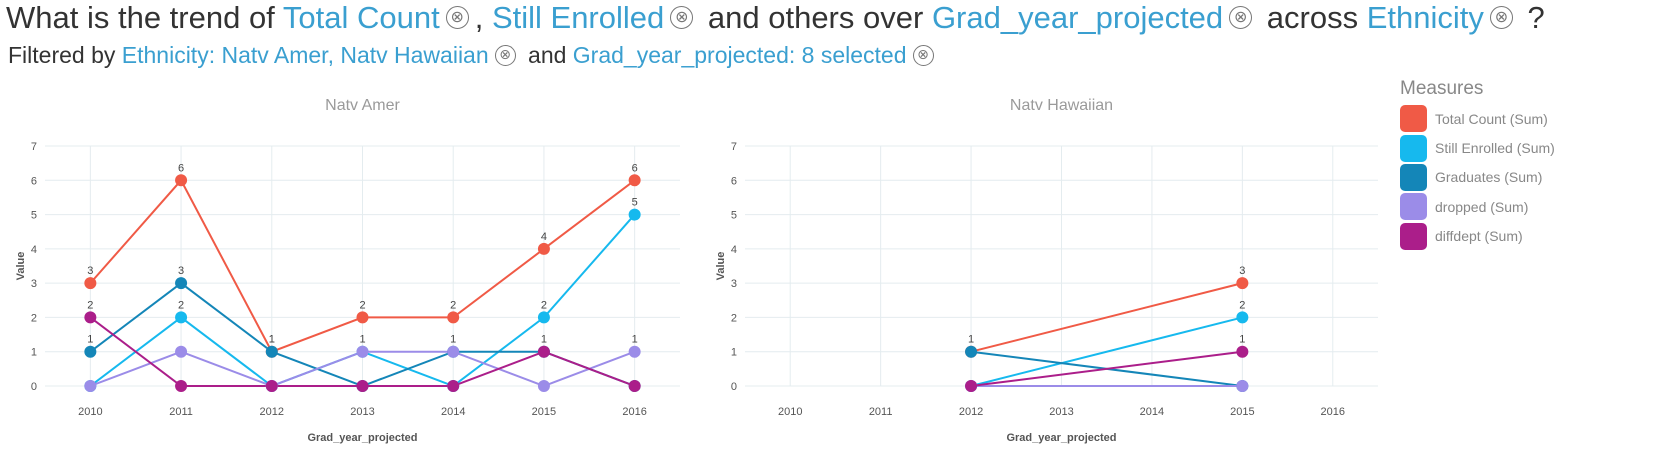  I want to click on filter-prefix: Filtered by, so click(62, 55).